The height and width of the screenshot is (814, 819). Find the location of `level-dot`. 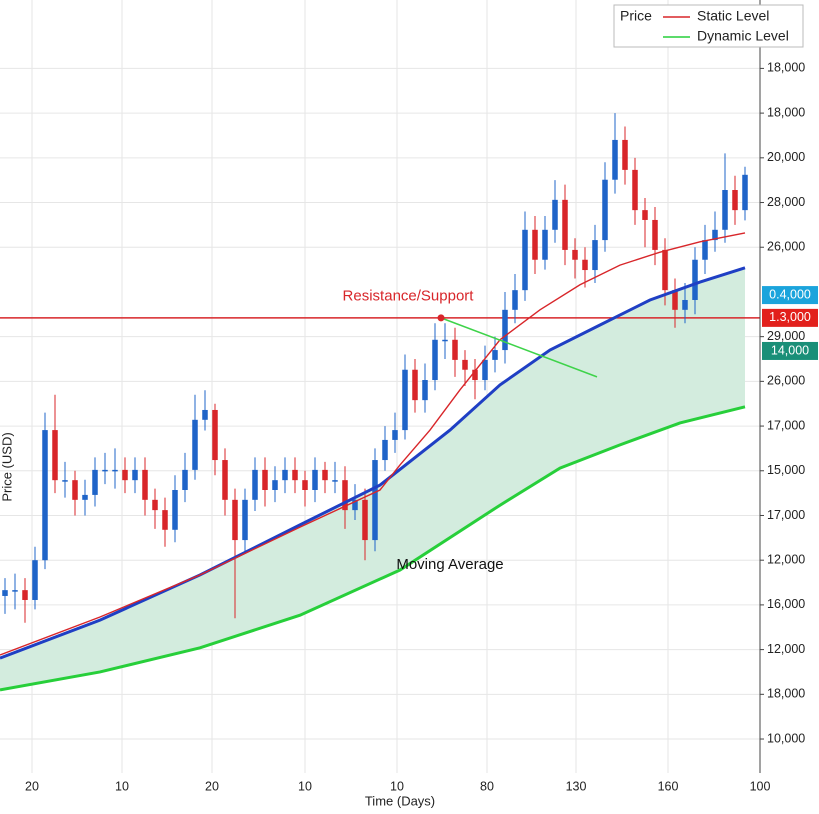

level-dot is located at coordinates (441, 318).